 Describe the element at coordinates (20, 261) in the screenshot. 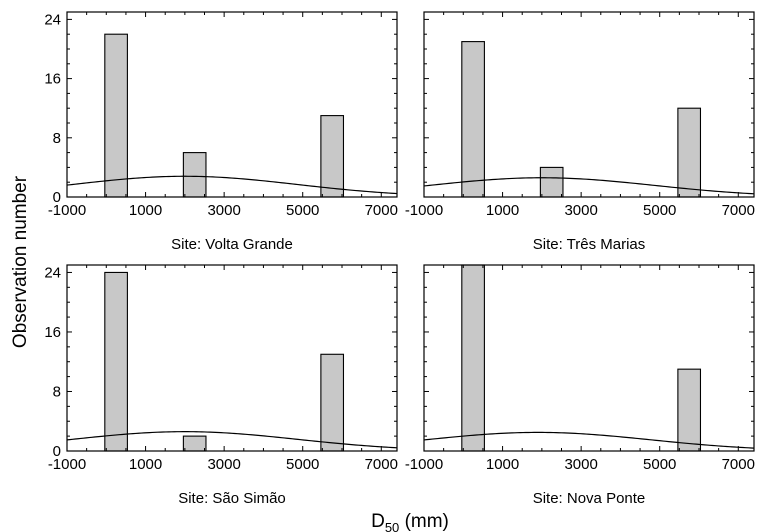

I see `y-axis-title: Observation number` at that location.